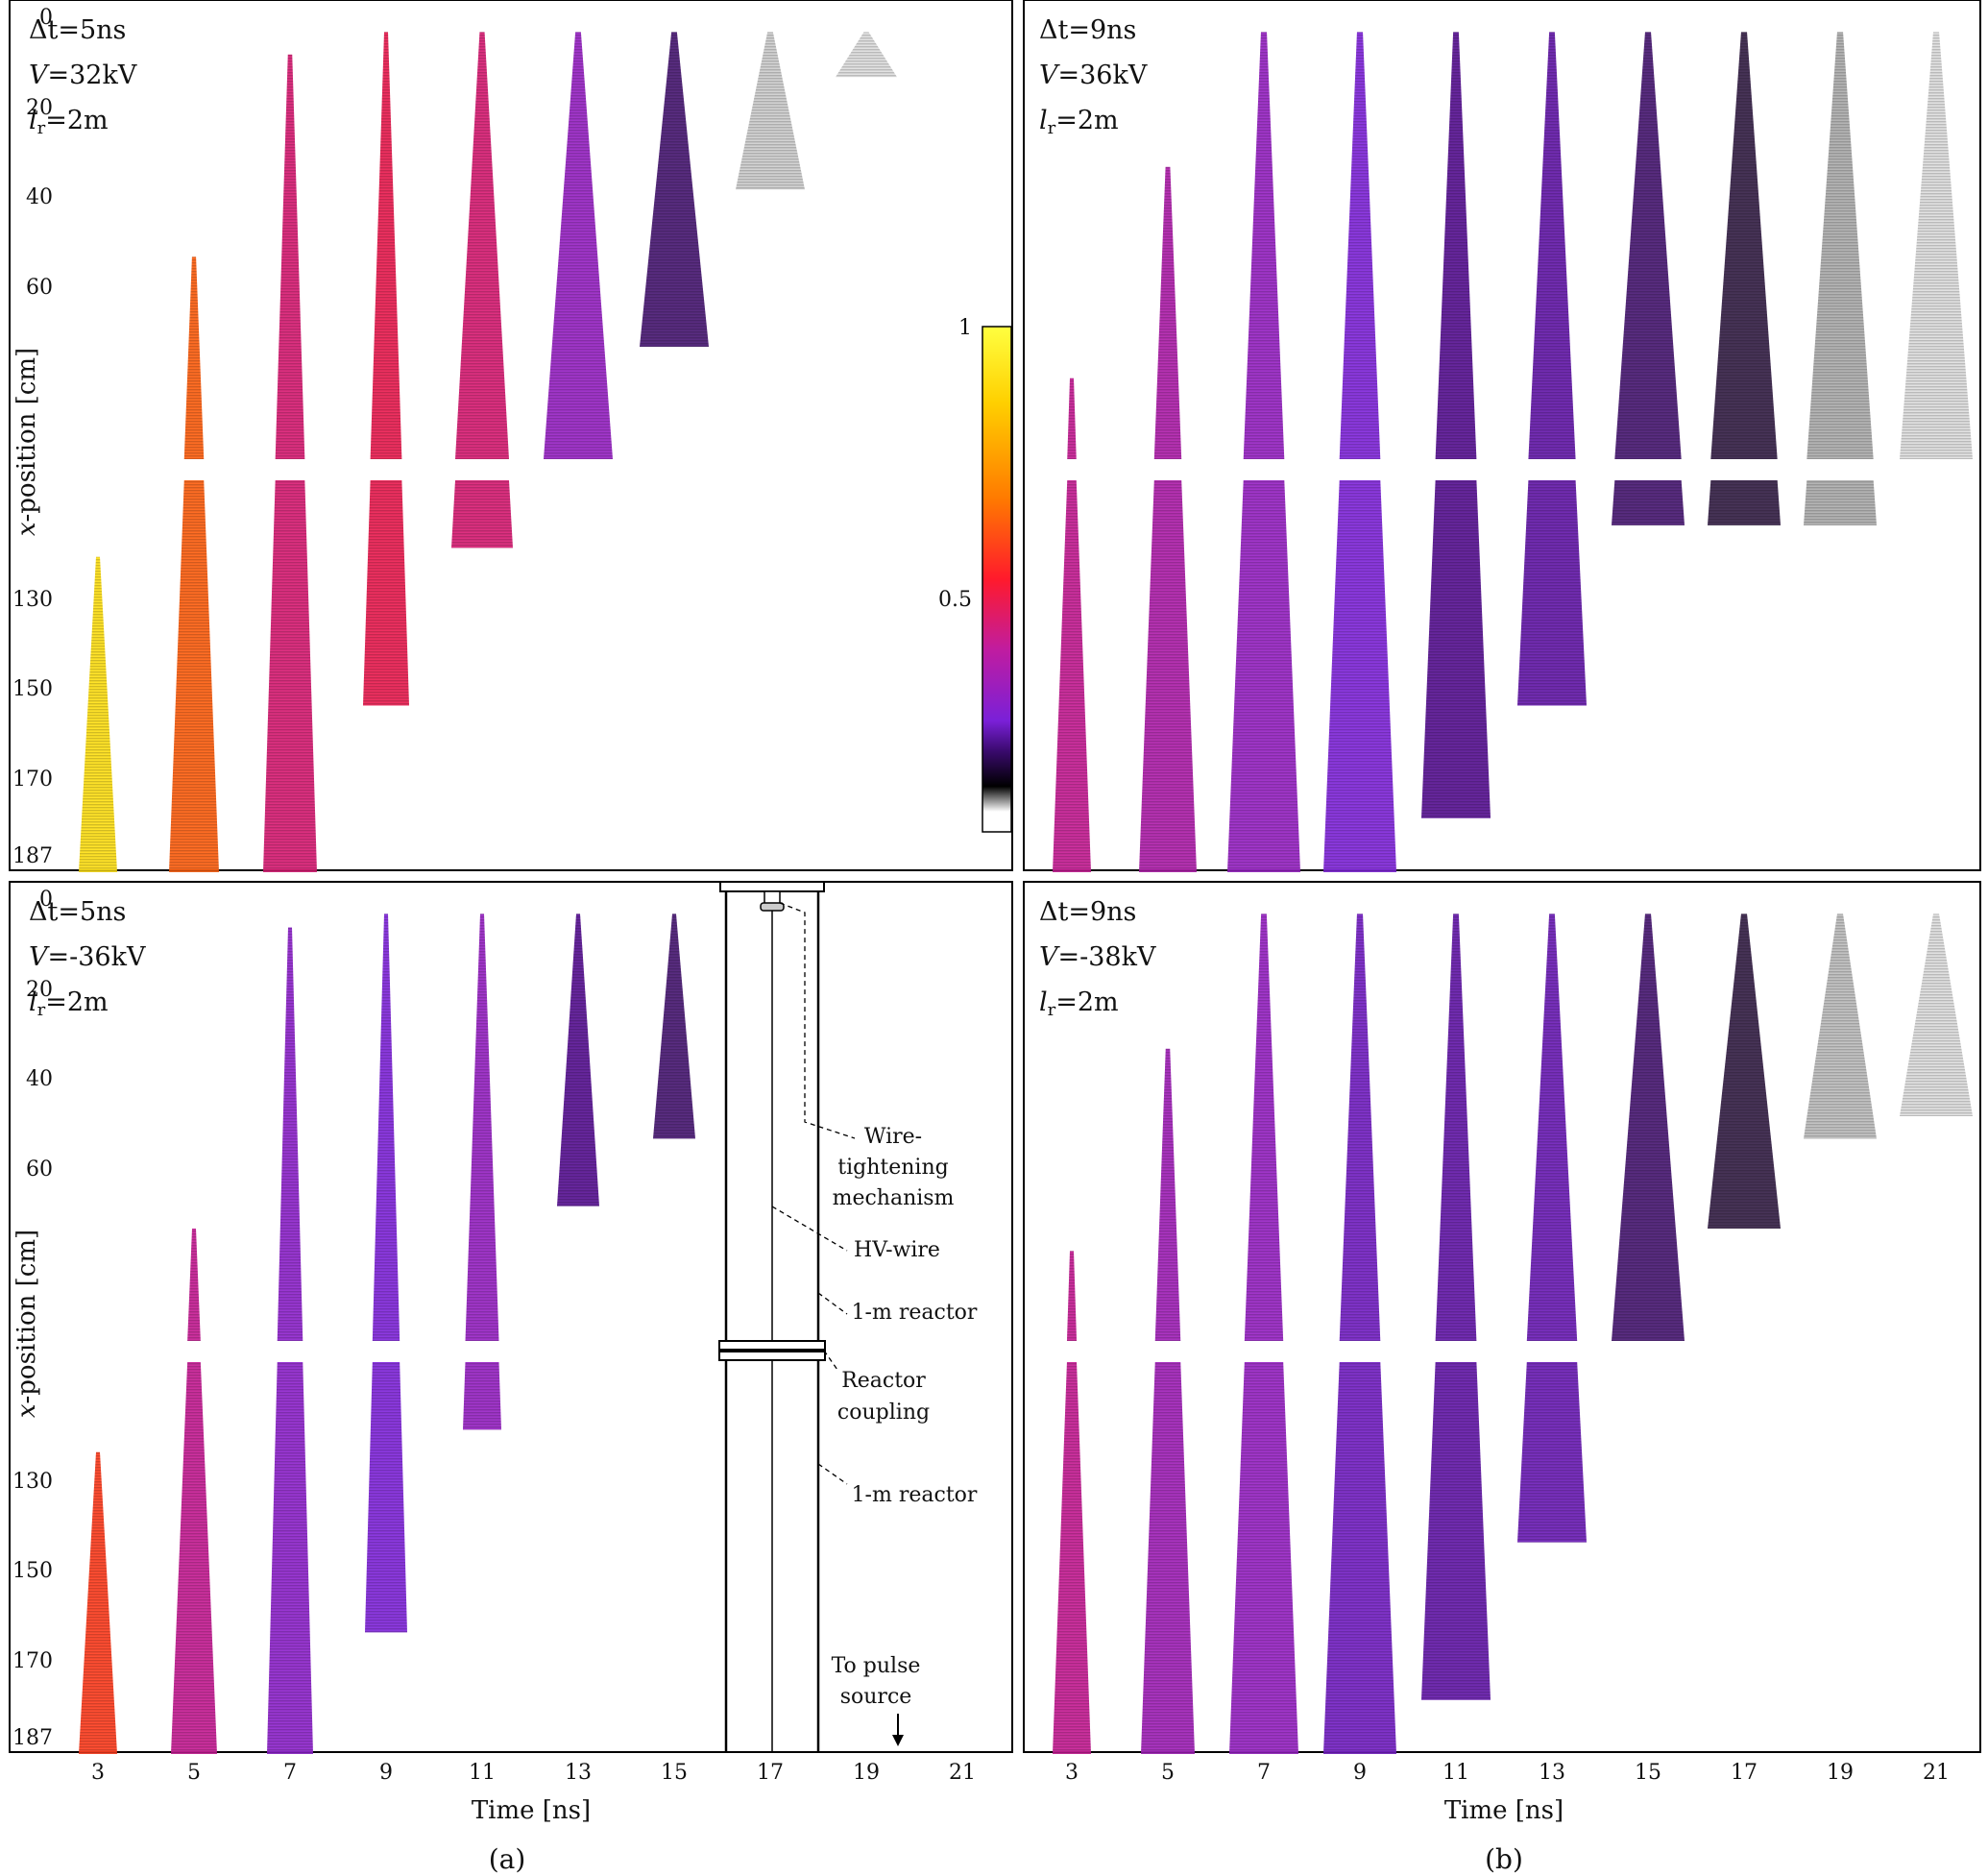  Describe the element at coordinates (39, 990) in the screenshot. I see `ytick-label: 20` at that location.